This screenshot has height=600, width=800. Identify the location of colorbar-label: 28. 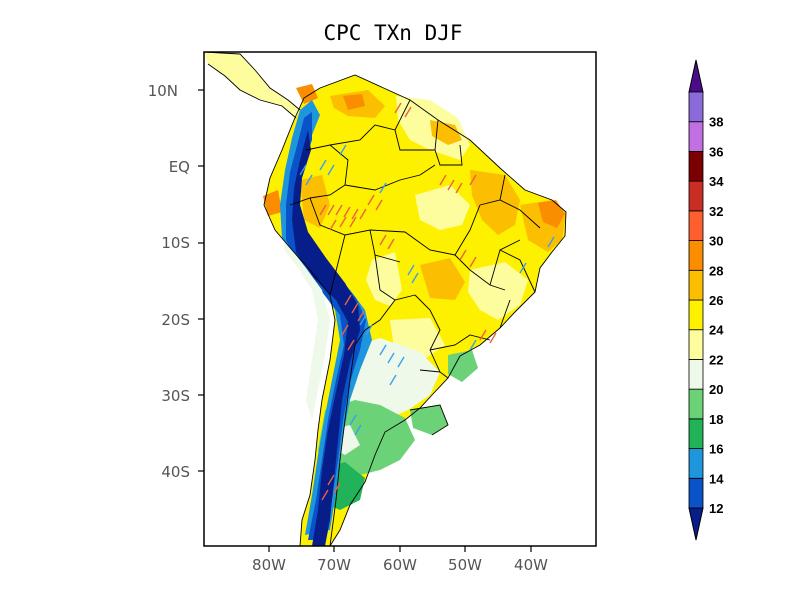
(716, 270).